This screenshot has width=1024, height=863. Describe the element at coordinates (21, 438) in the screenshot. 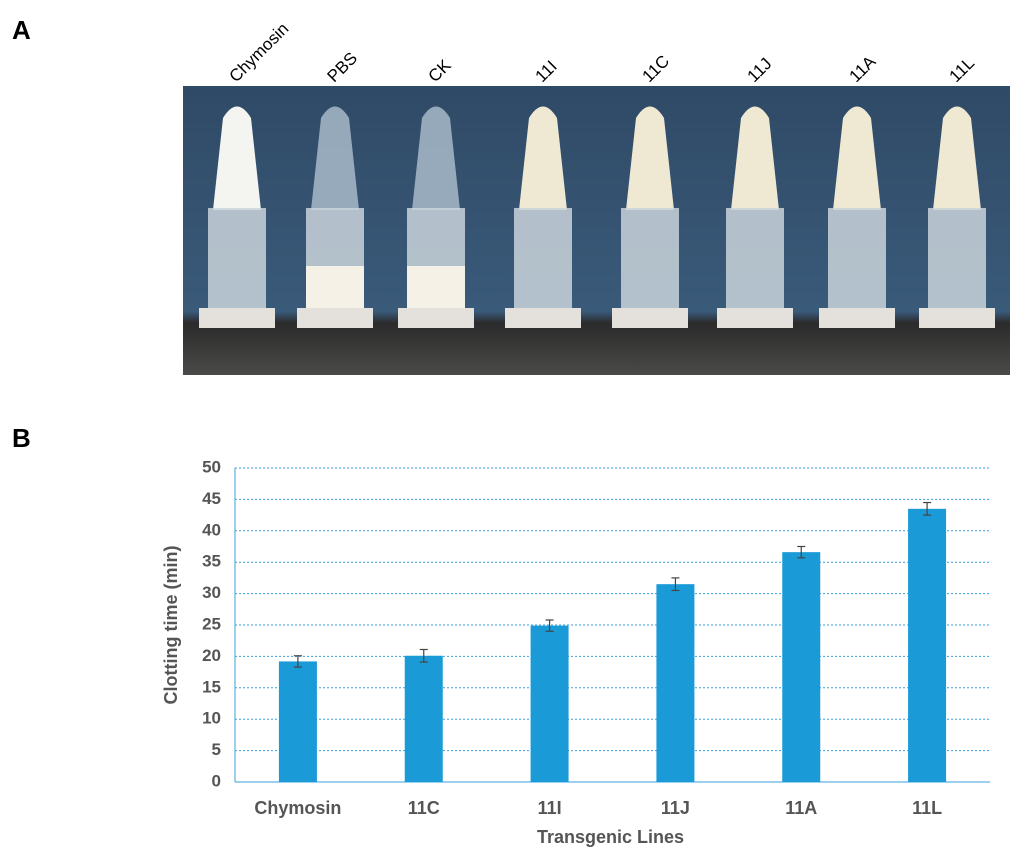

I see `panel-label: B` at that location.